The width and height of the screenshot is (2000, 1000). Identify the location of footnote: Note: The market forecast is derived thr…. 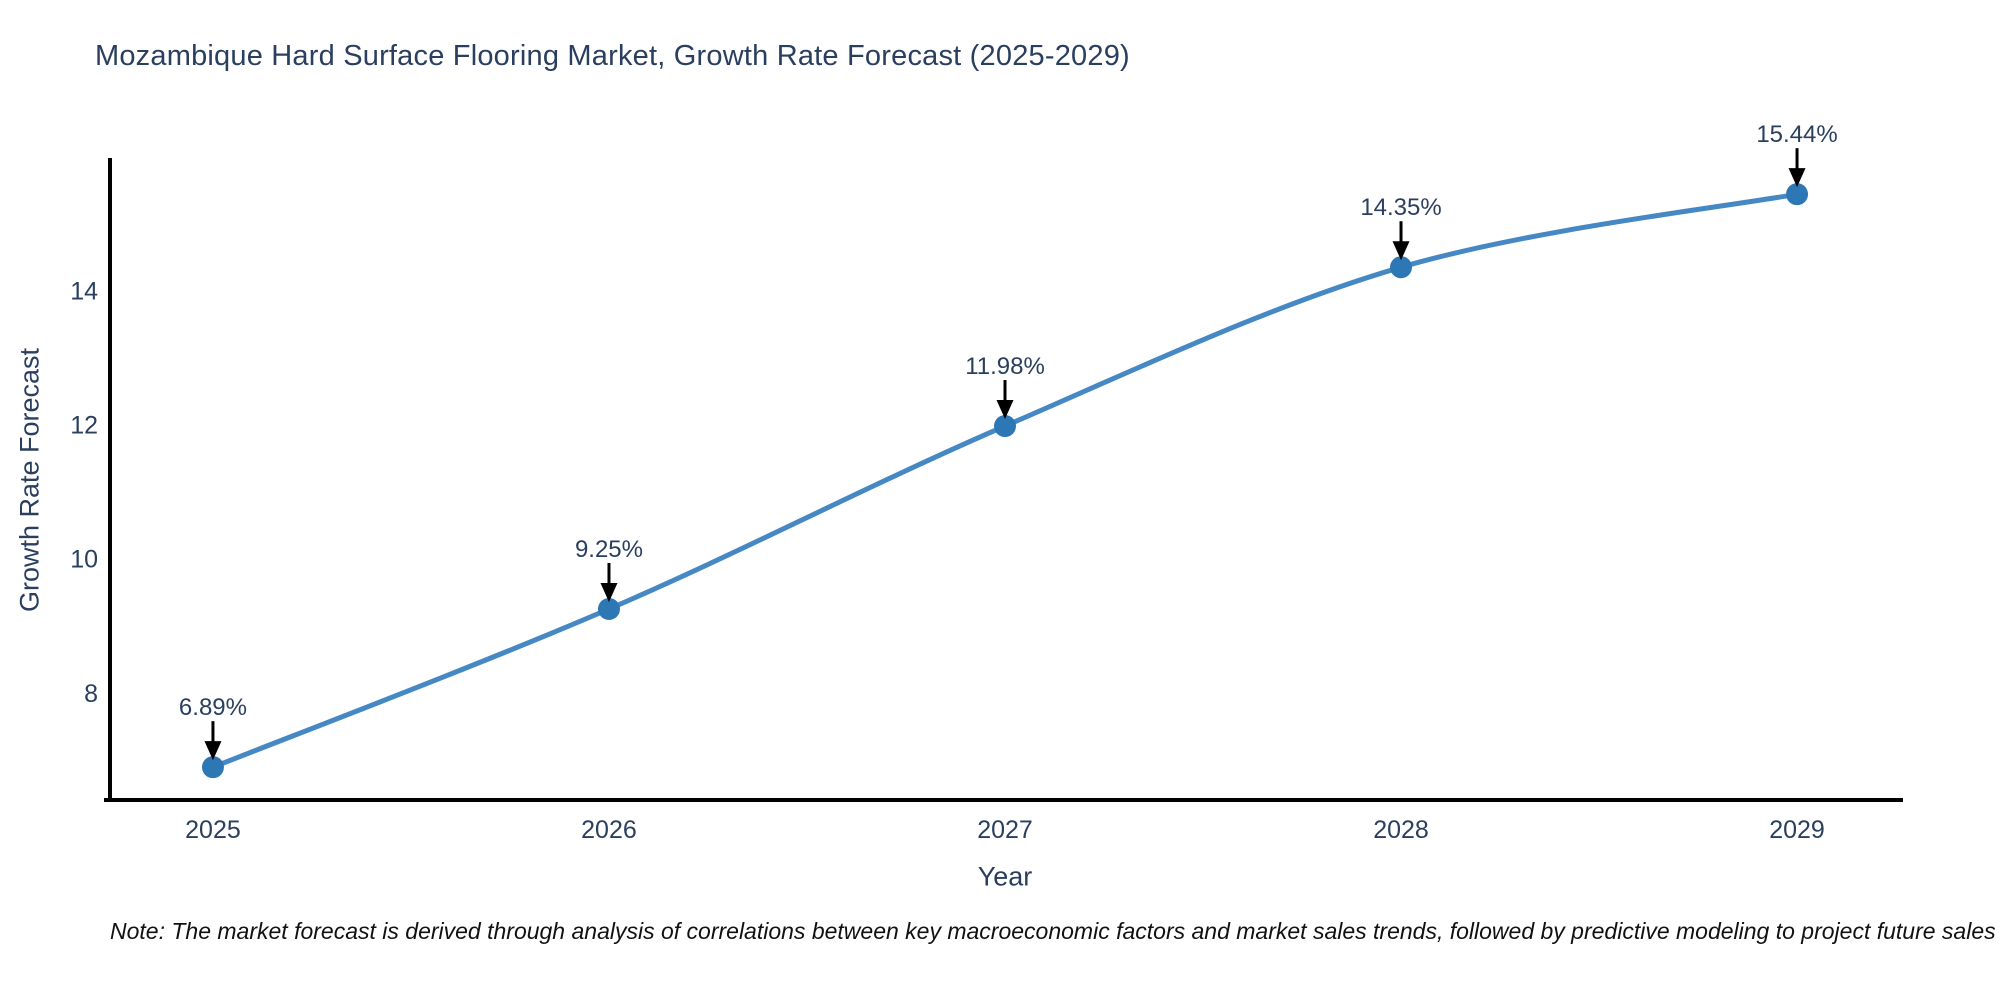
(1053, 931).